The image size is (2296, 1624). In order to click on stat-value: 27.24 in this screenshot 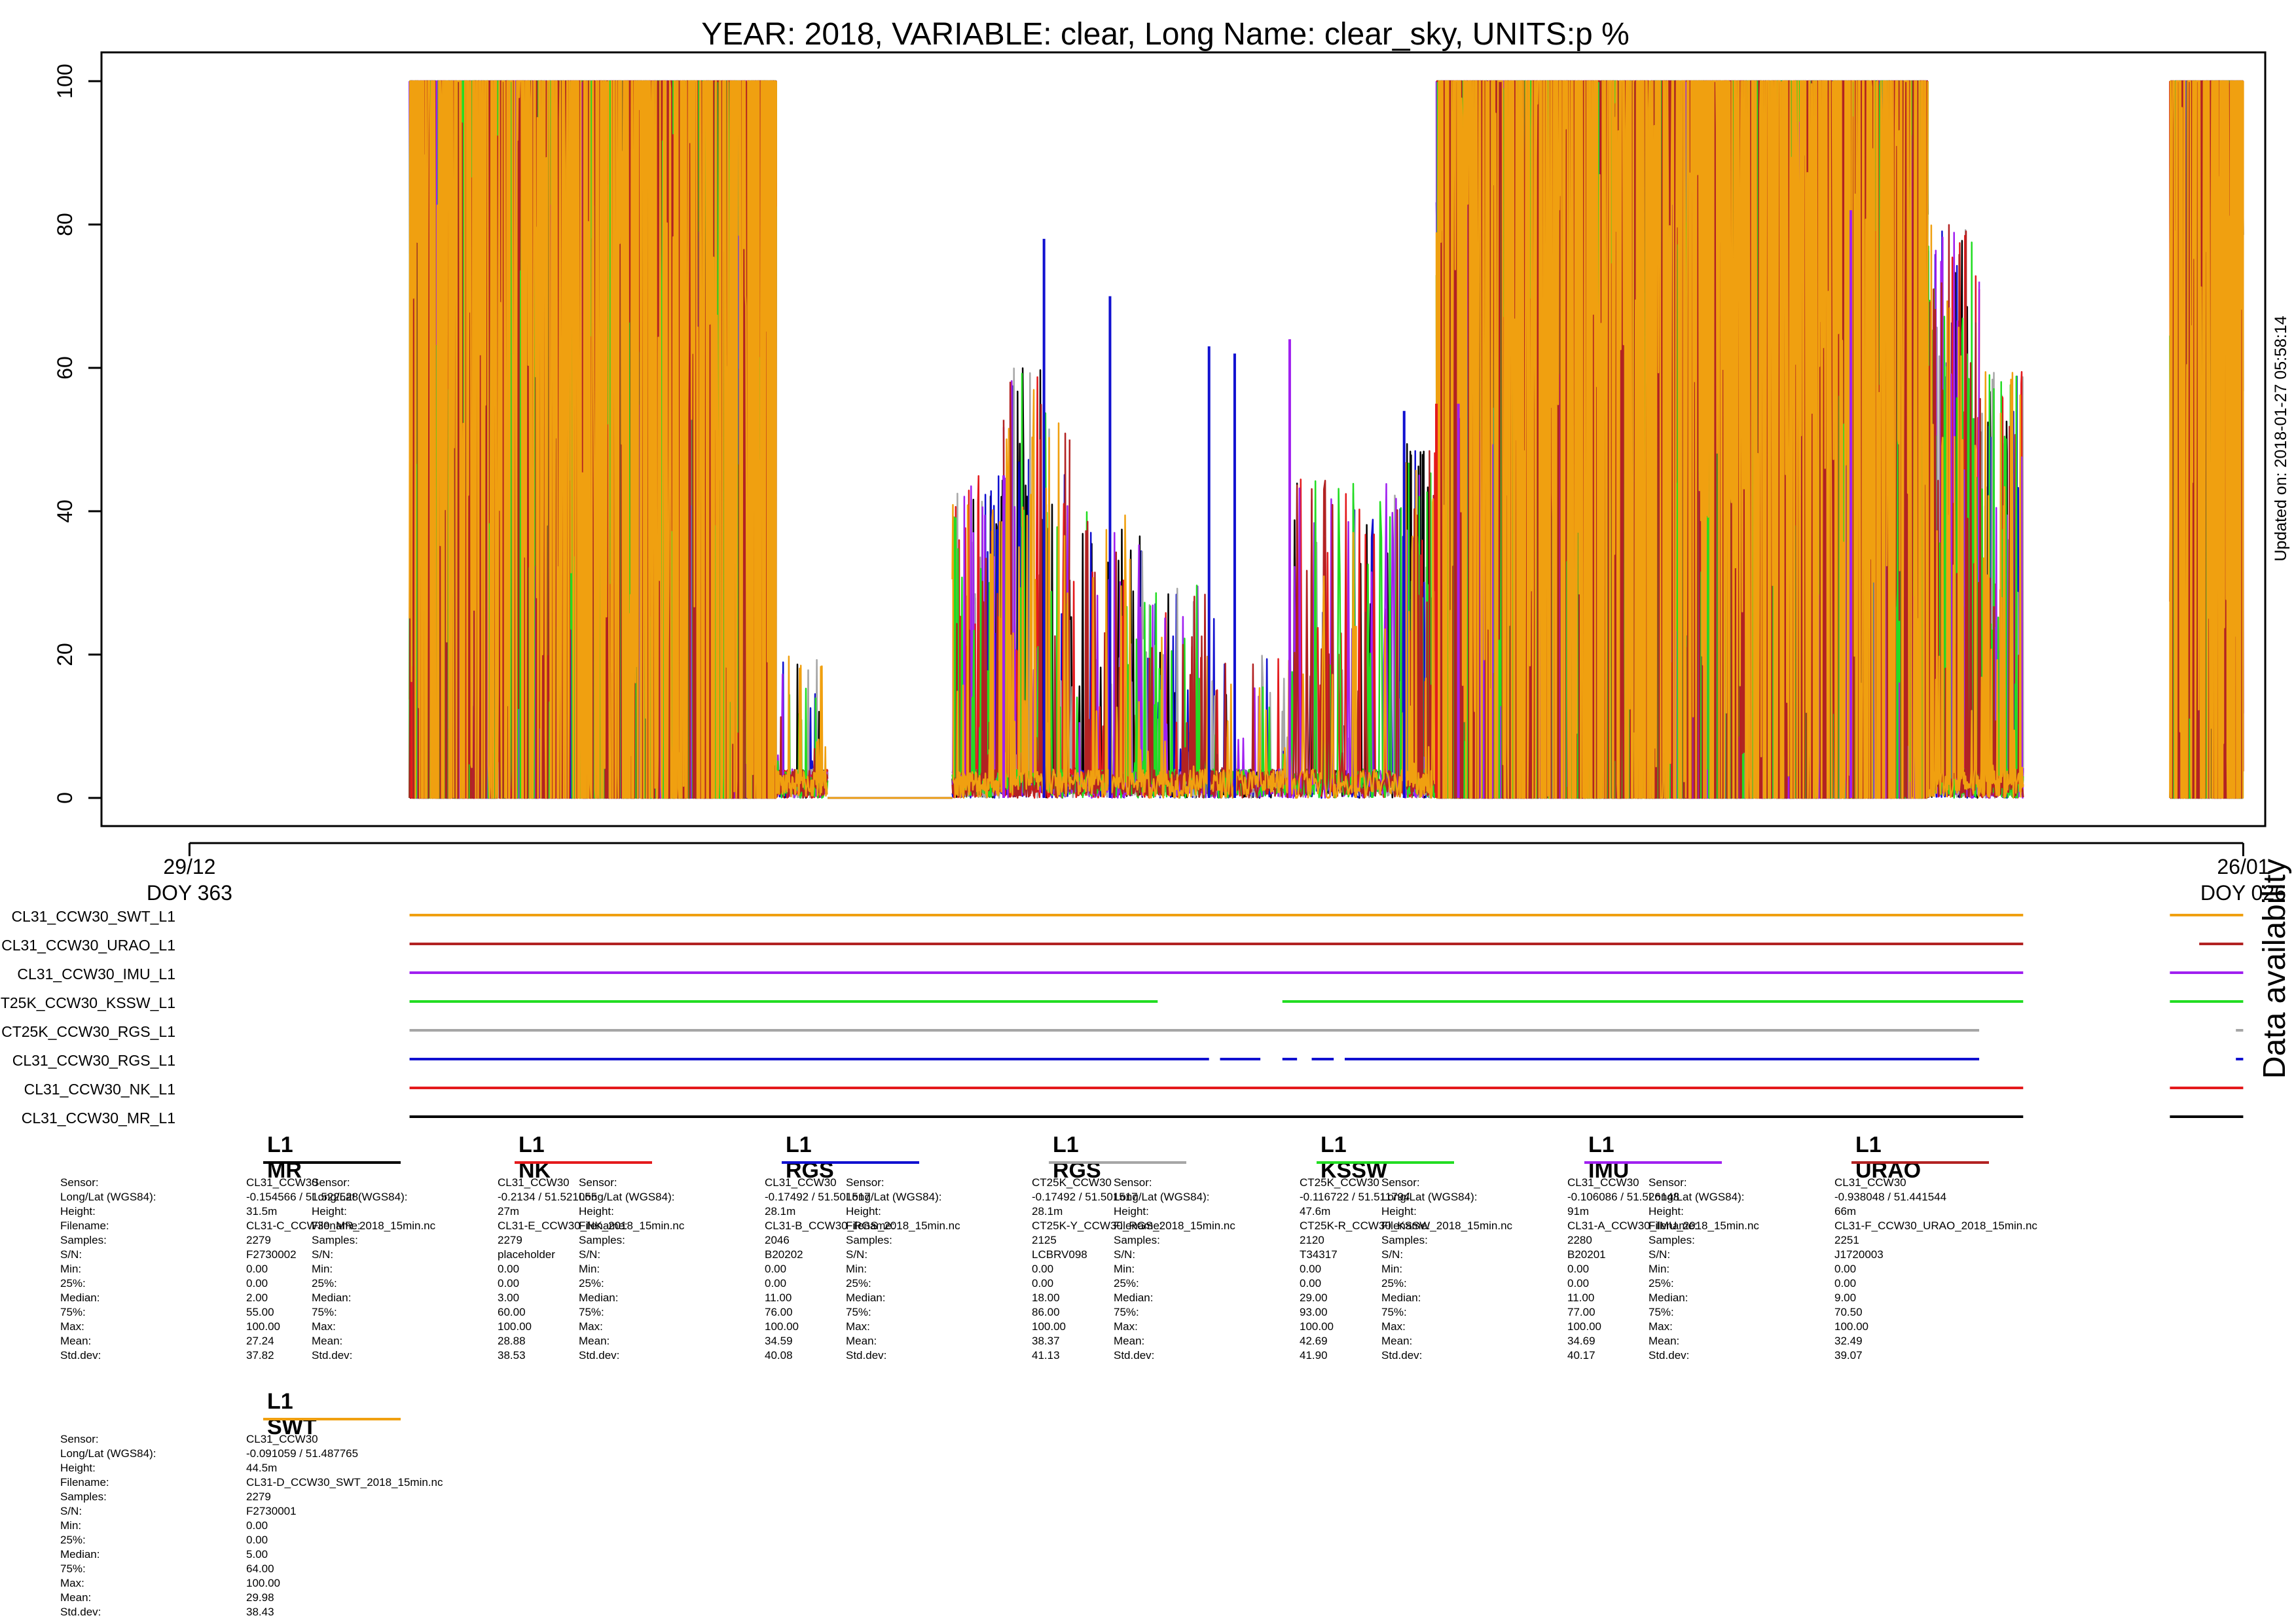, I will do `click(260, 1341)`.